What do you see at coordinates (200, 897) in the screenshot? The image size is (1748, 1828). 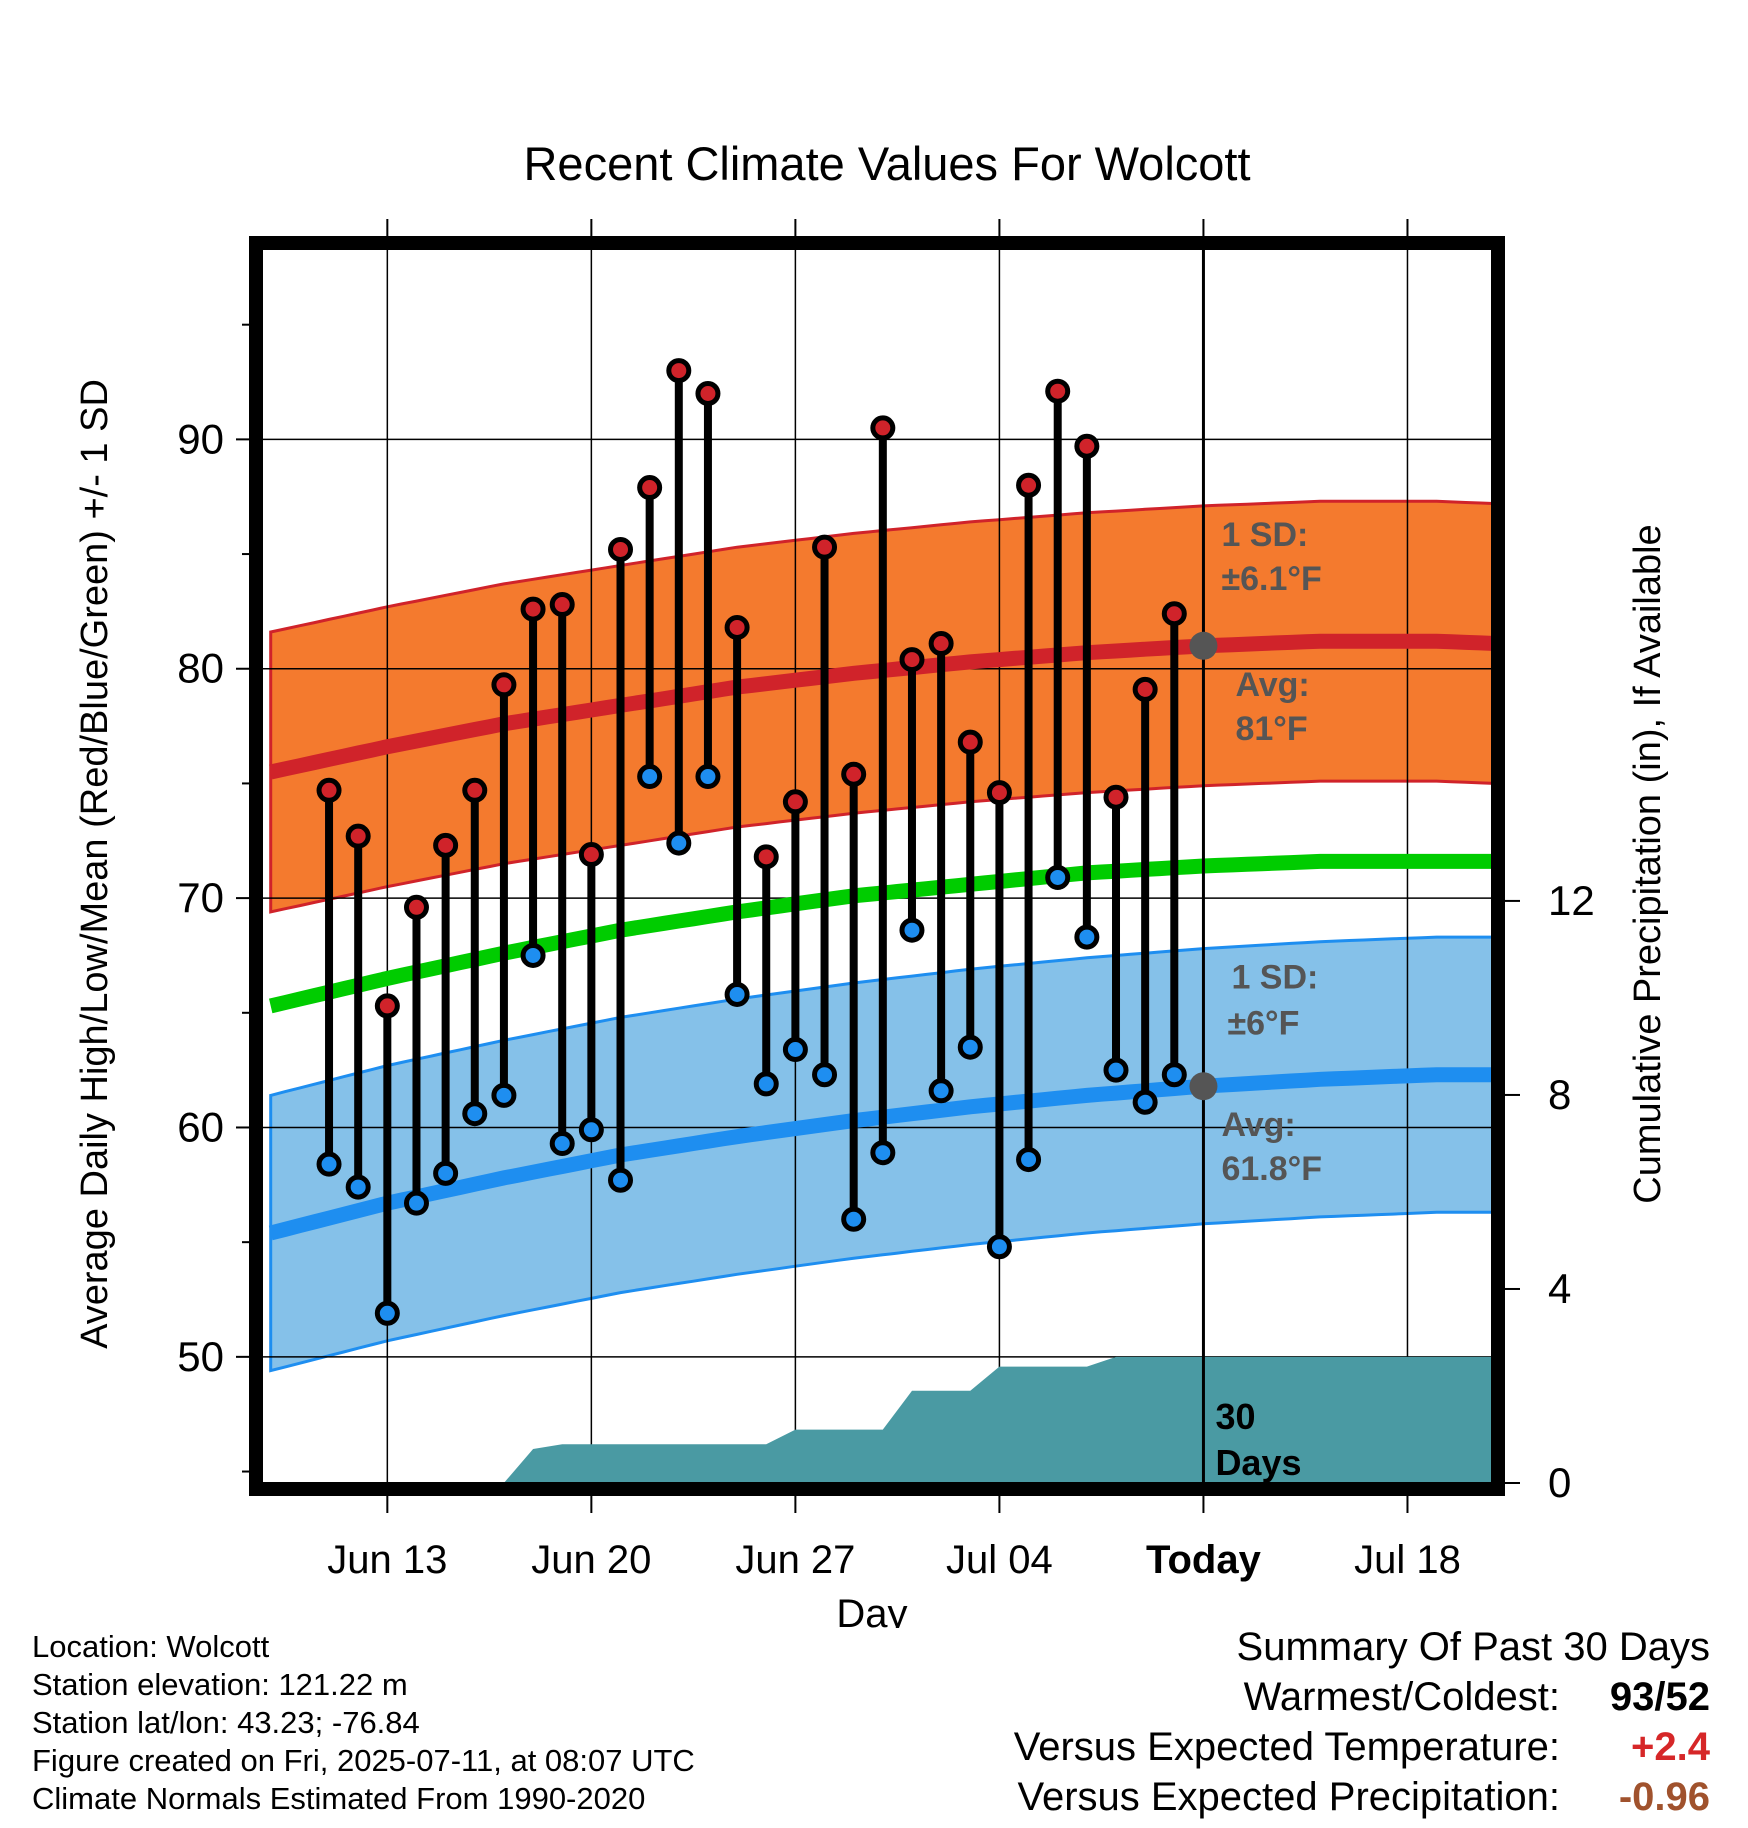 I see `y-tick-label: 70` at bounding box center [200, 897].